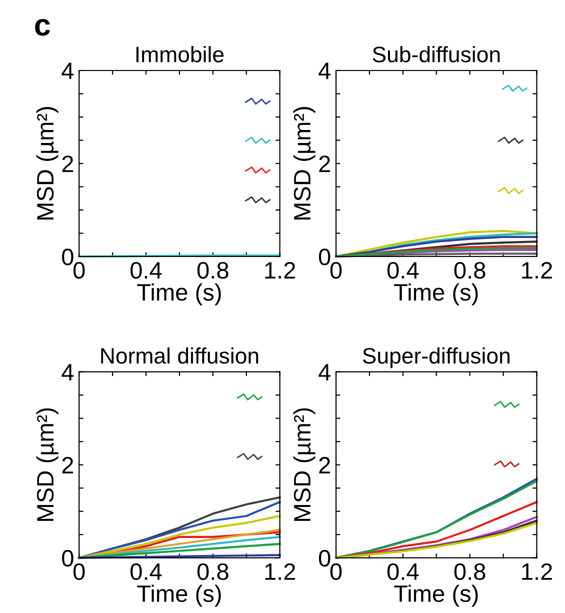 This screenshot has height=613, width=565. I want to click on chart-title: Immobile, so click(180, 54).